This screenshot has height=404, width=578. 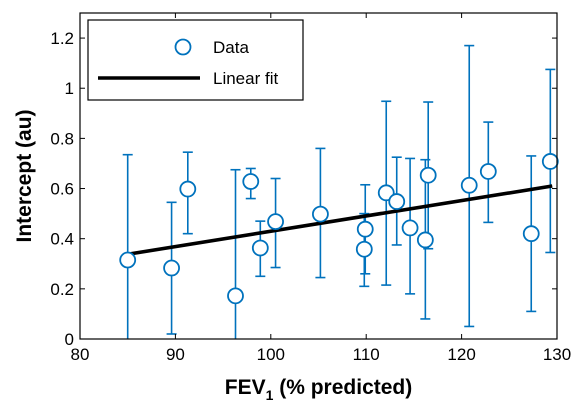 I want to click on y-tick-label: 0.4, so click(x=62, y=239).